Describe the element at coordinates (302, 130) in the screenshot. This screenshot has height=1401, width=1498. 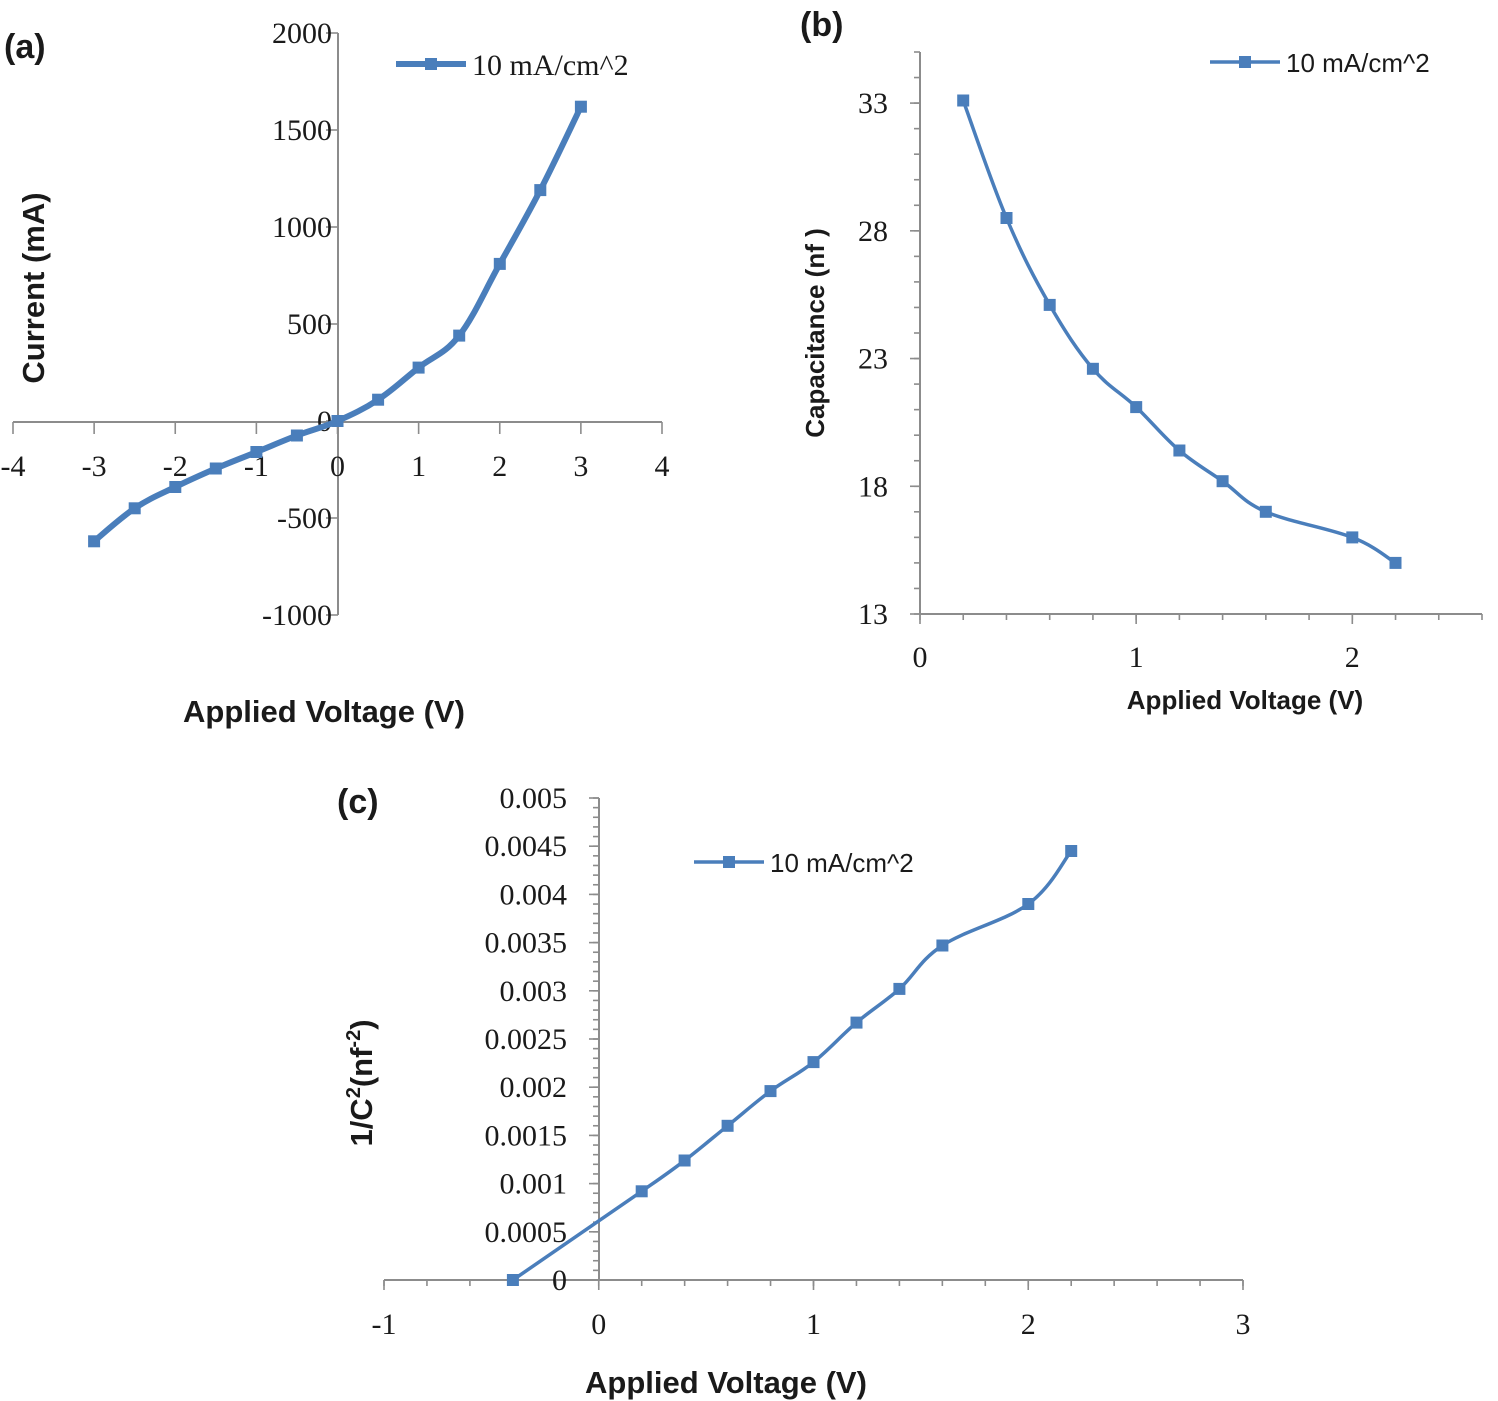
I see `panel-a-y-tick-label: 1500` at that location.